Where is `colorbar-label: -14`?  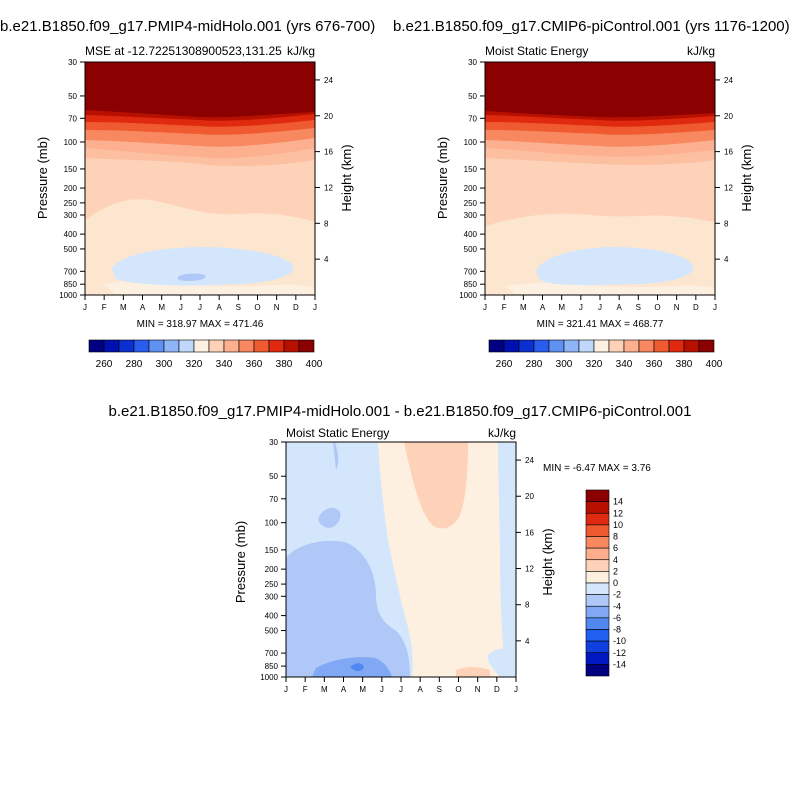 colorbar-label: -14 is located at coordinates (619, 664).